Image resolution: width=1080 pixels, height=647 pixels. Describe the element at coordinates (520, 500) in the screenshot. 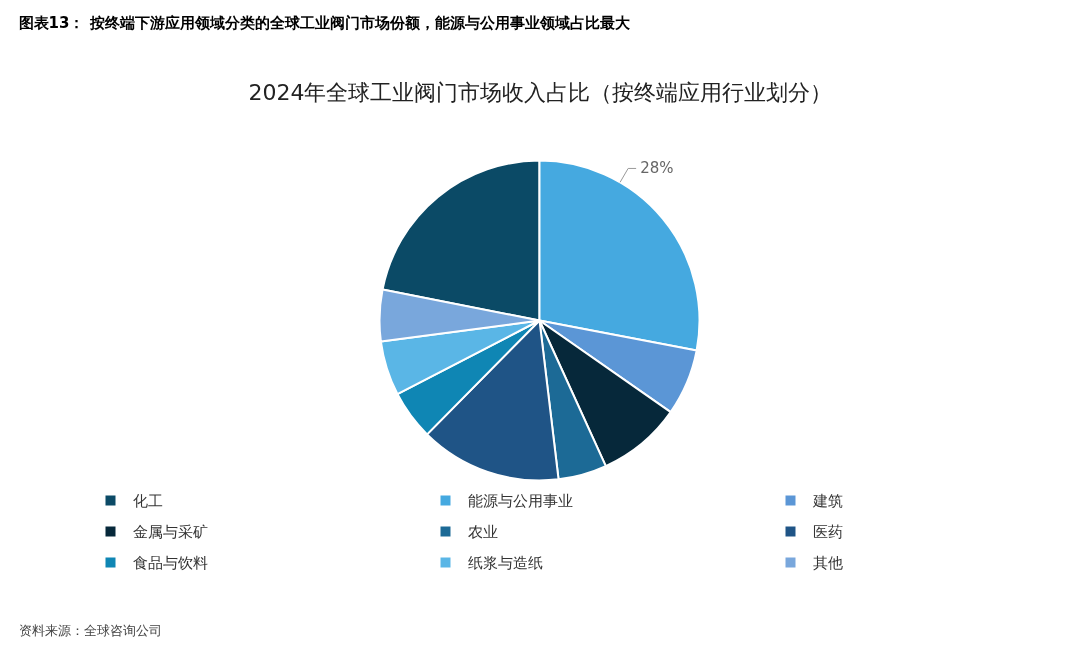

I see `legend-label: 能源与公用事业` at that location.